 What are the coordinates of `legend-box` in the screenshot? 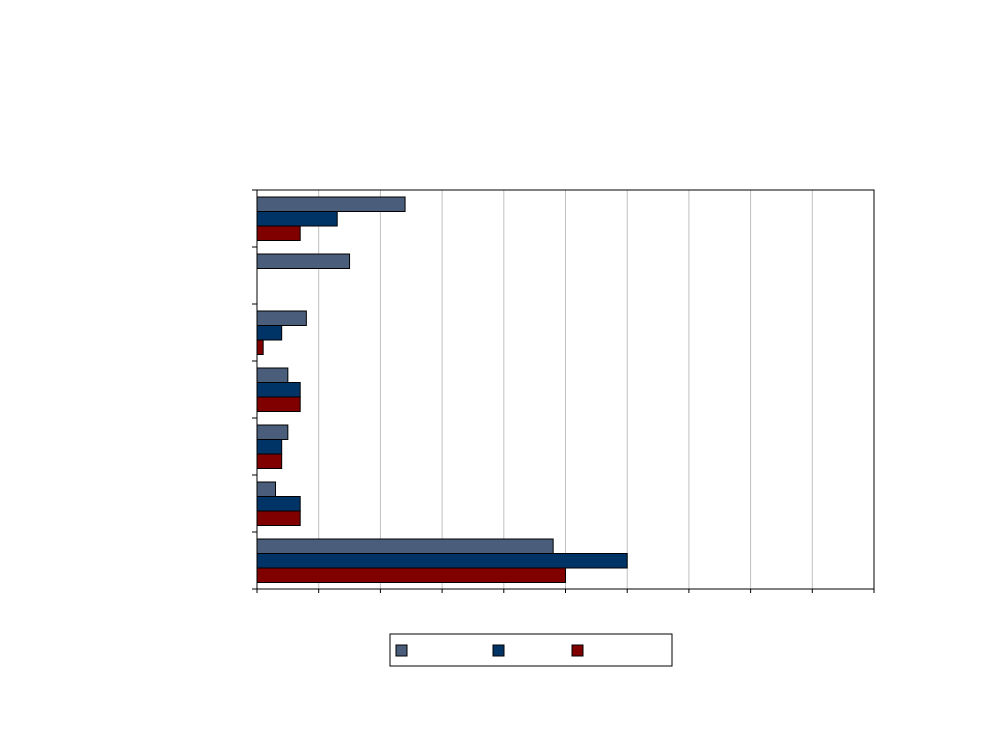 It's located at (531, 650).